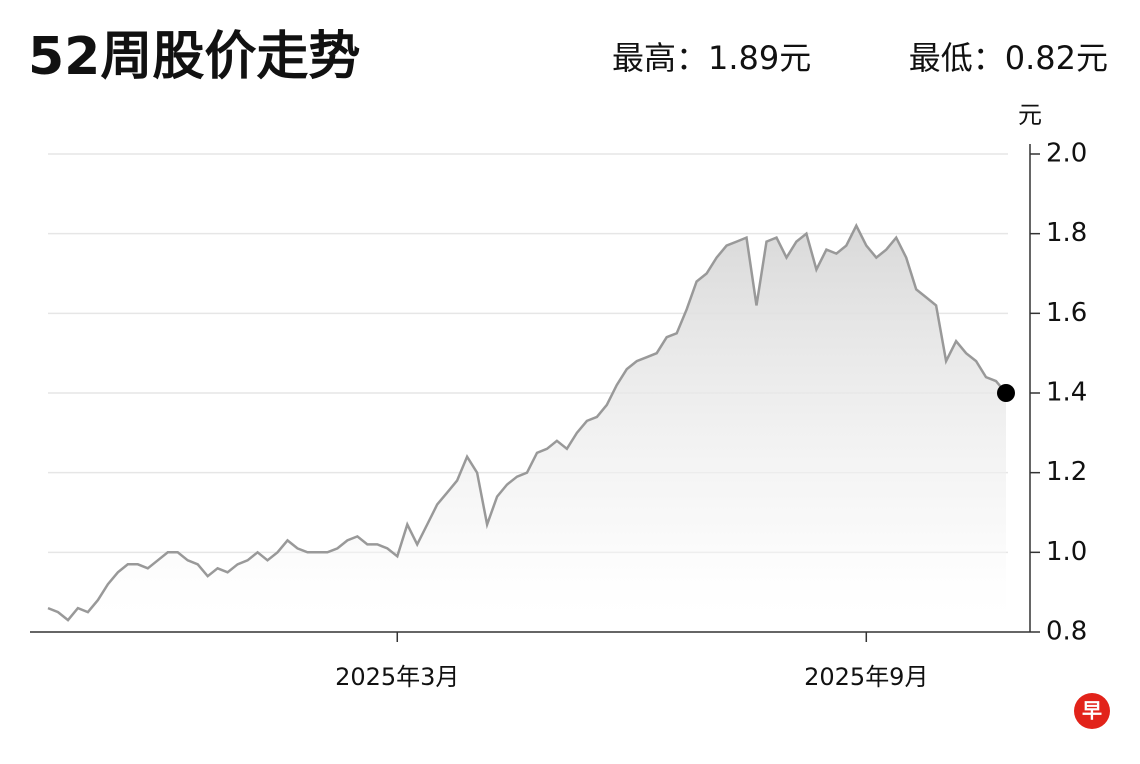 The image size is (1140, 764). I want to click on y-tick-label: 1.4, so click(1066, 393).